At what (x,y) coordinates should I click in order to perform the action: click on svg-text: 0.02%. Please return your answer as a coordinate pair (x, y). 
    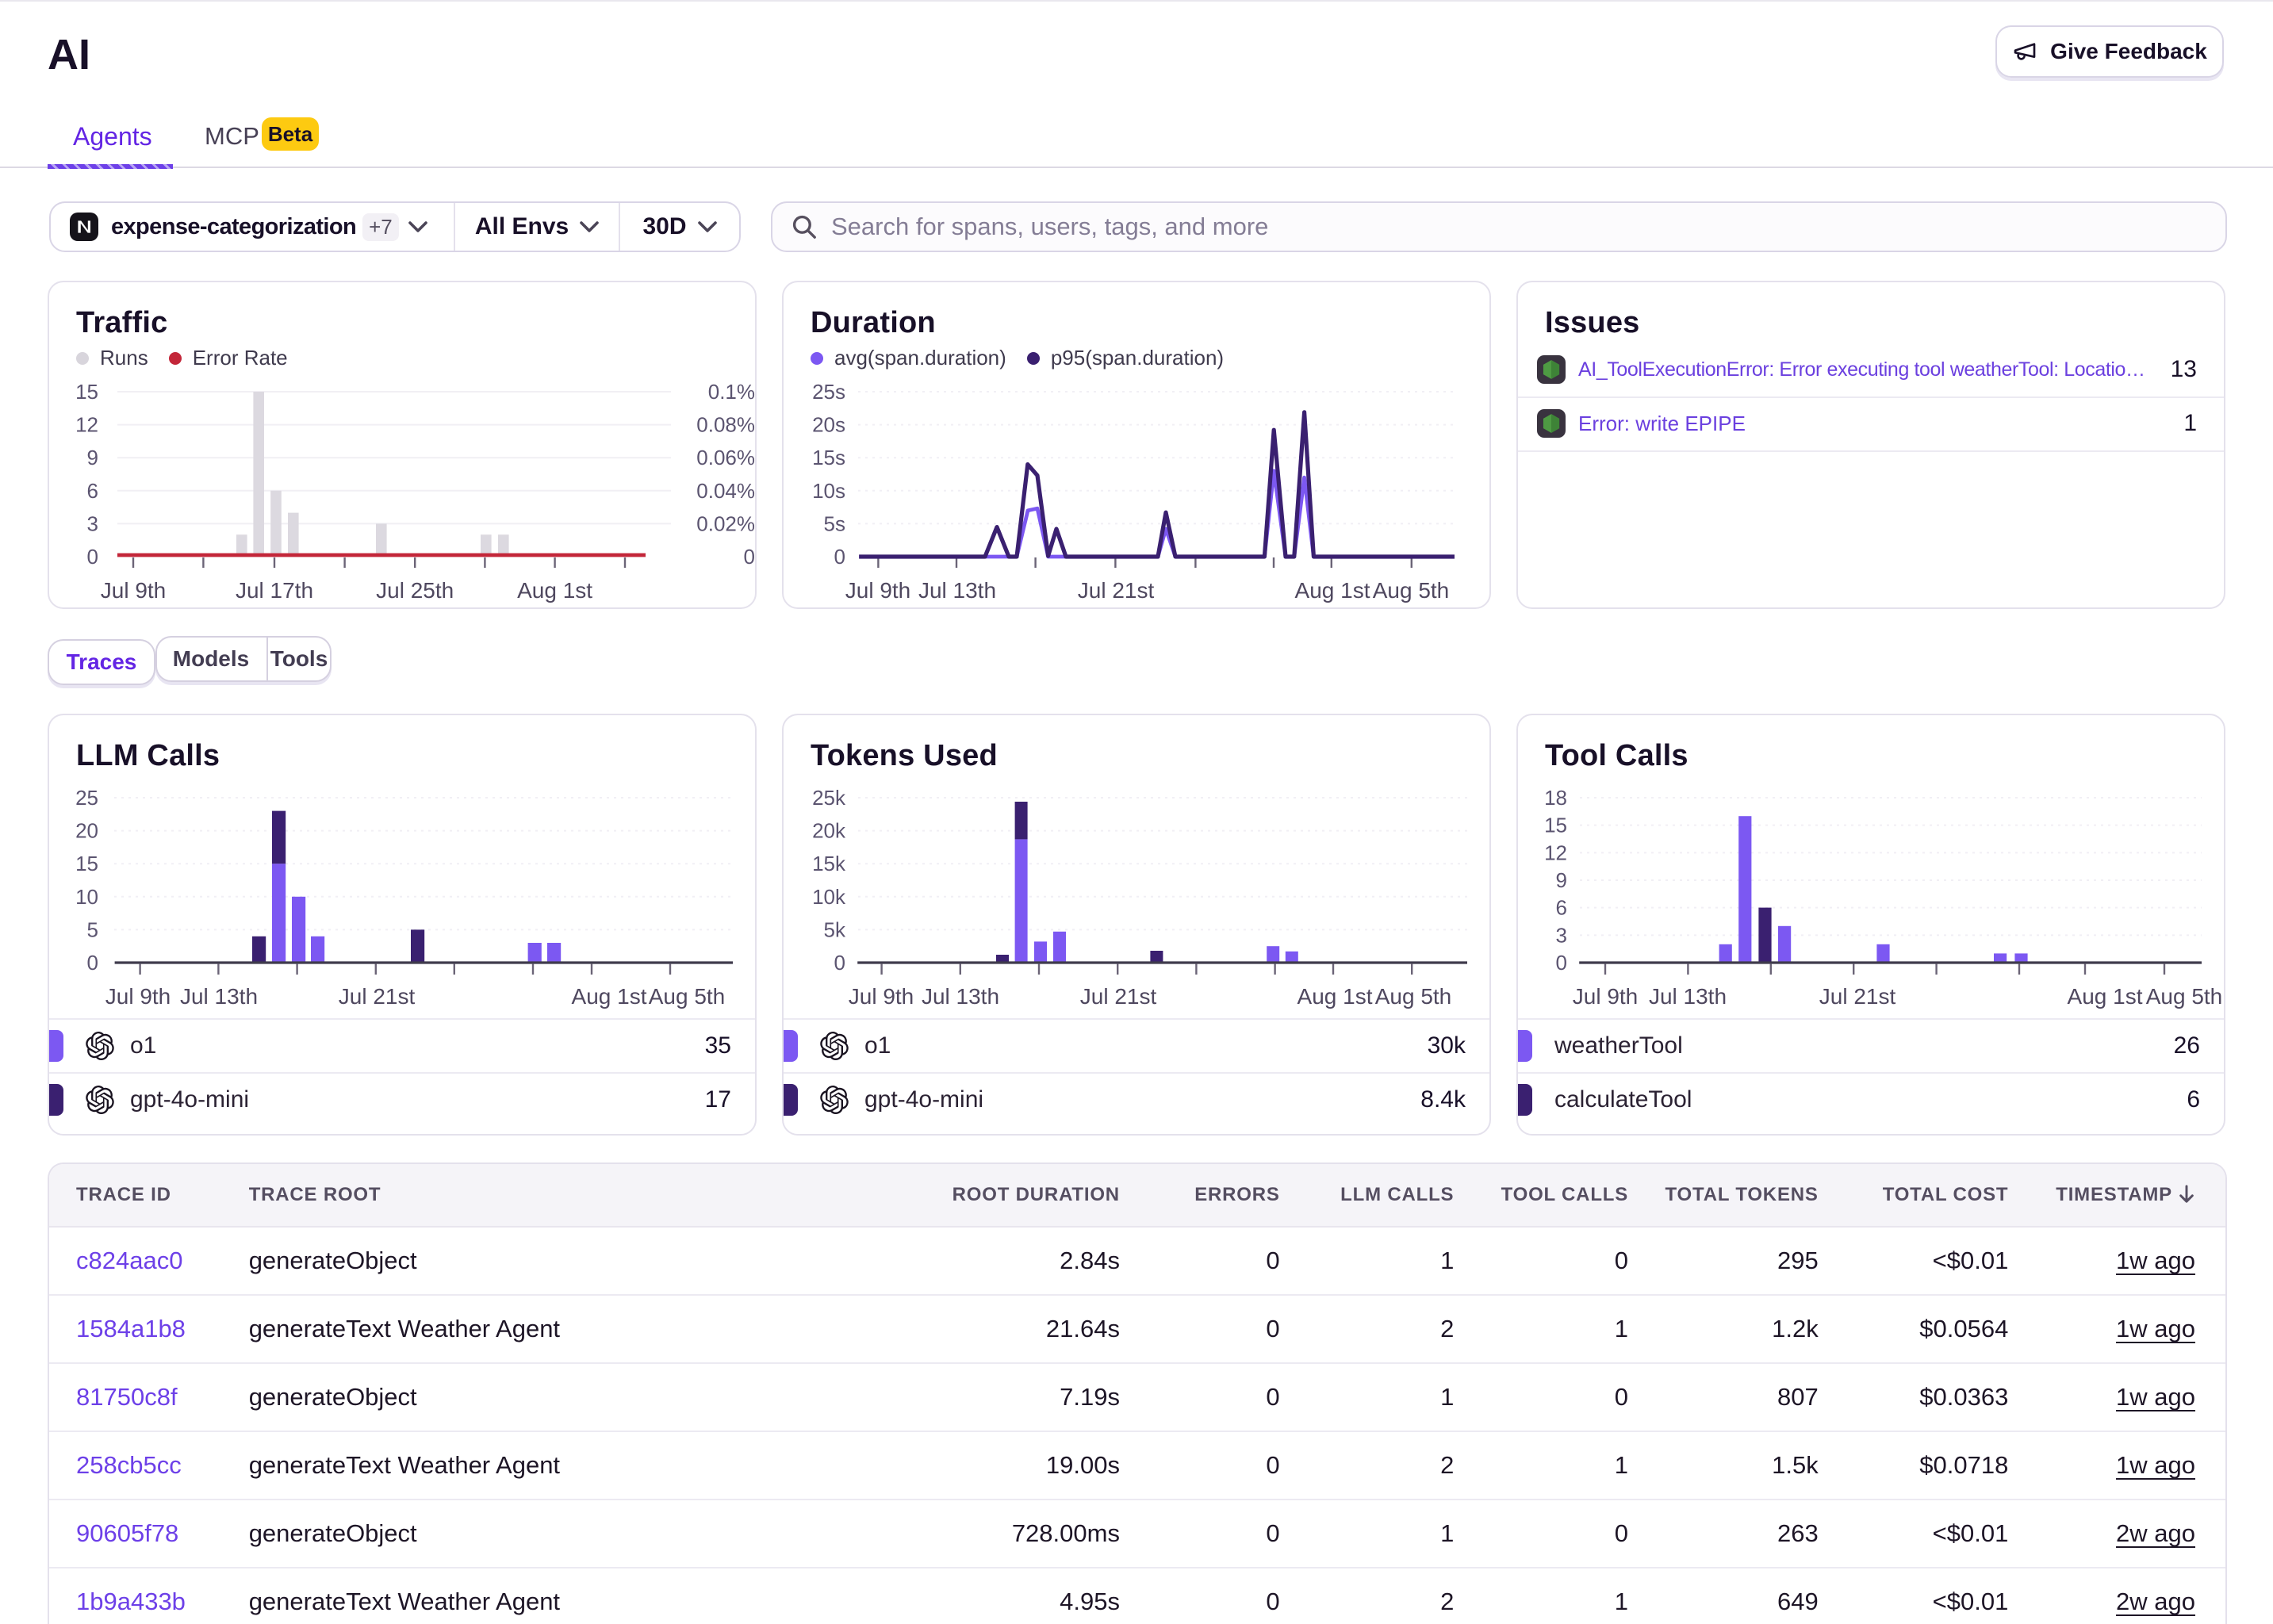
    Looking at the image, I should click on (725, 523).